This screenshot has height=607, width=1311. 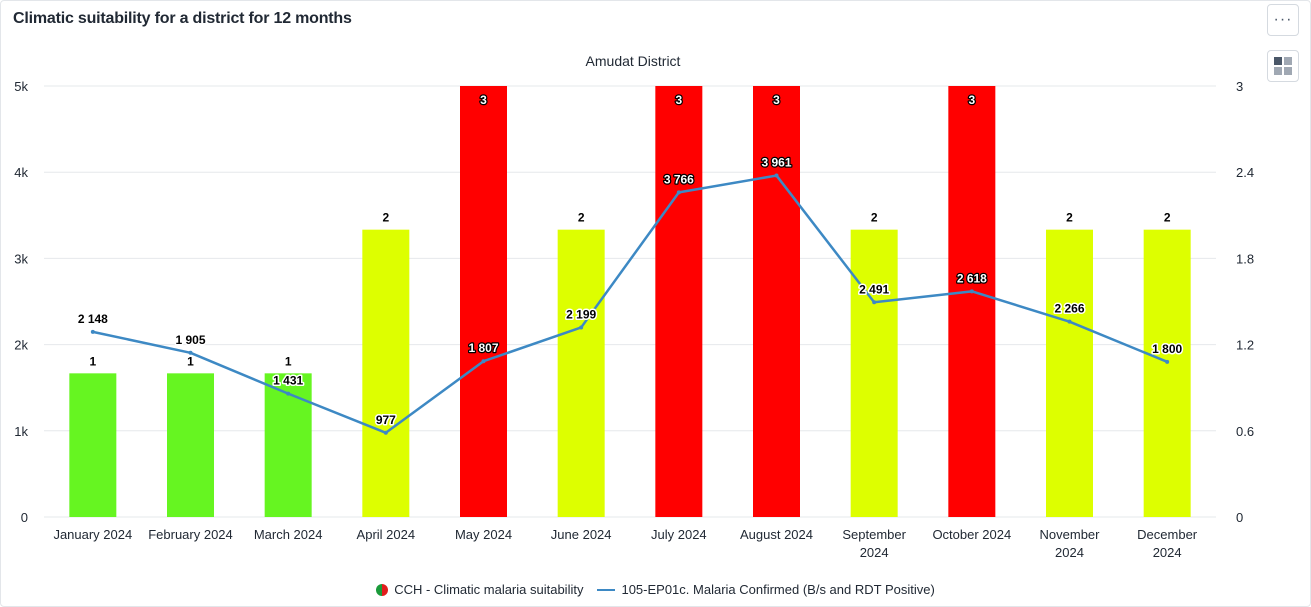 What do you see at coordinates (489, 589) in the screenshot?
I see `legend-label-suitability: CCH - Climatic malaria suitability` at bounding box center [489, 589].